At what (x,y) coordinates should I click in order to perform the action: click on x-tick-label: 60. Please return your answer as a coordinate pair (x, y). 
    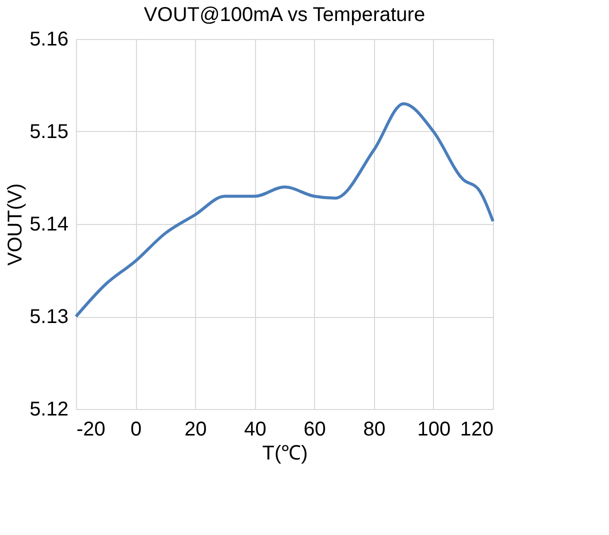
    Looking at the image, I should click on (315, 429).